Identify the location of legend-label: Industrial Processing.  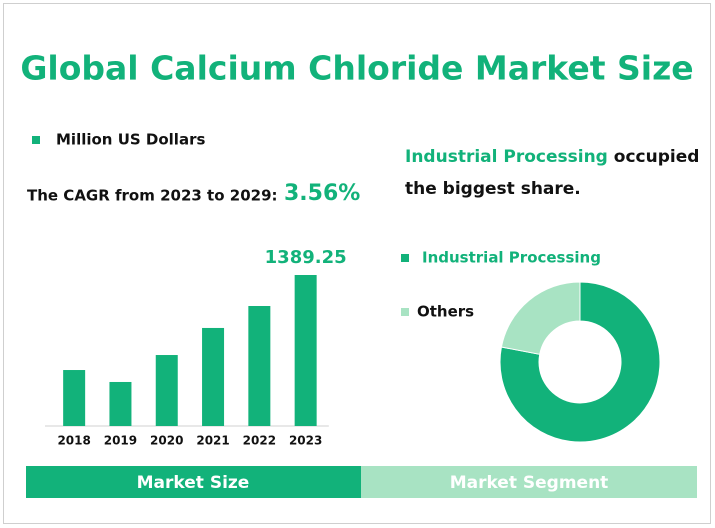
(511, 258).